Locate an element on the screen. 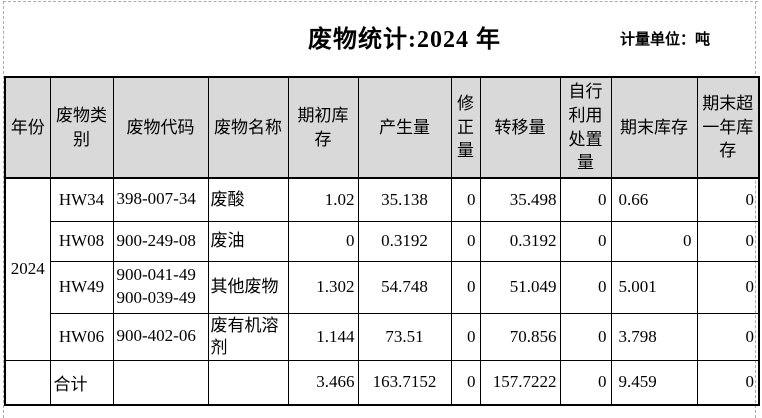 Image resolution: width=762 pixels, height=418 pixels. cell-code: 398-007-34 is located at coordinates (160, 199).